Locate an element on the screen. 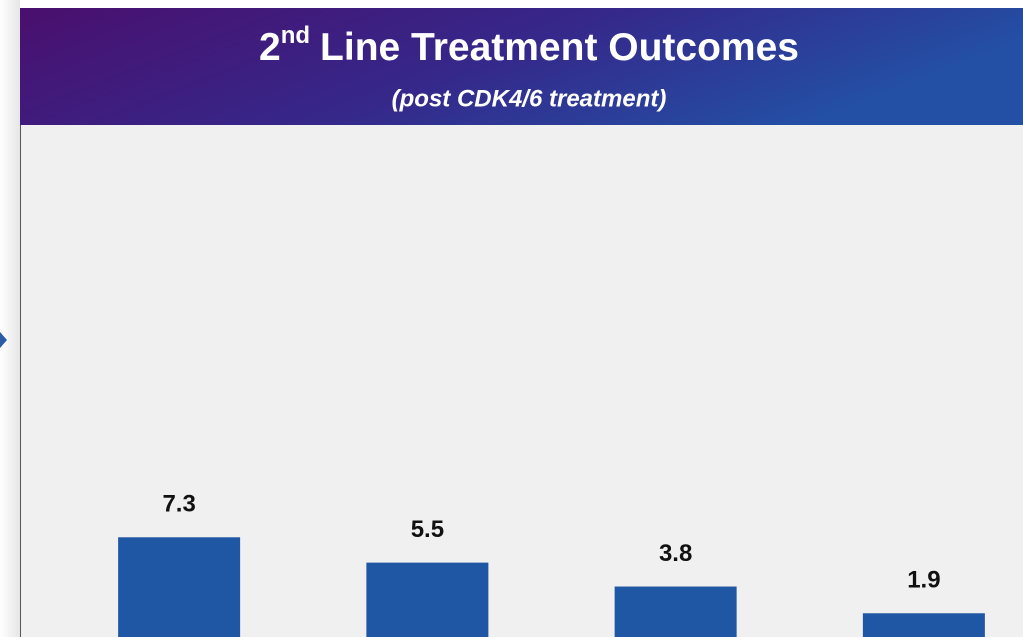 Image resolution: width=1023 pixels, height=637 pixels. title-number: 2 is located at coordinates (270, 47).